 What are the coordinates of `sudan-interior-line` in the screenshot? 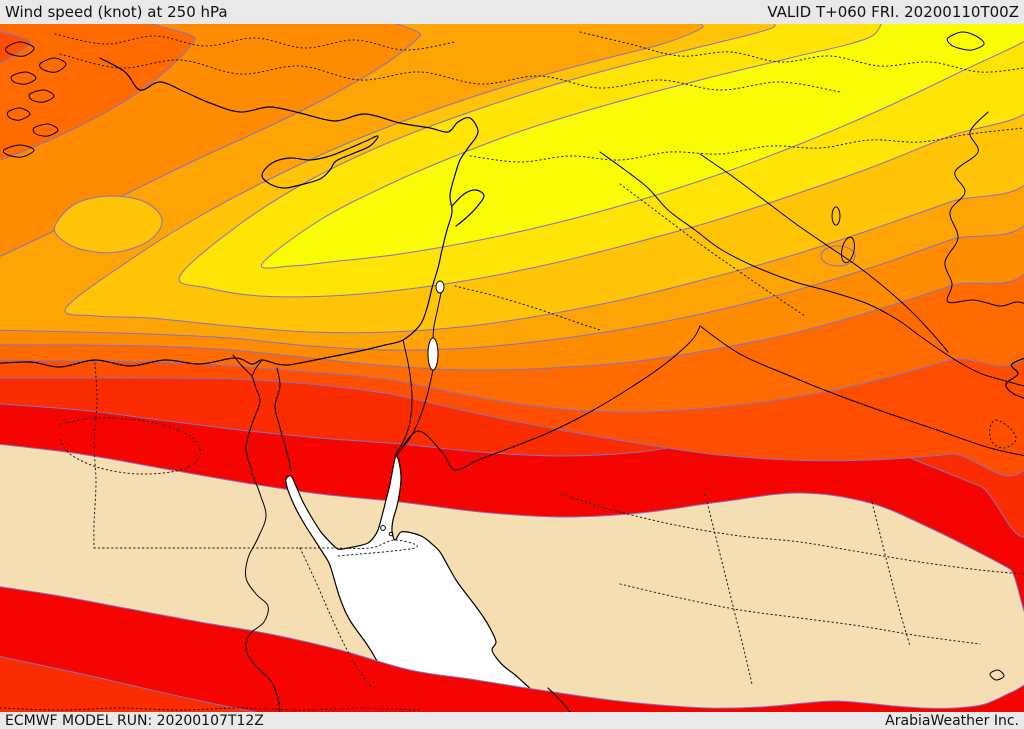 It's located at (336, 618).